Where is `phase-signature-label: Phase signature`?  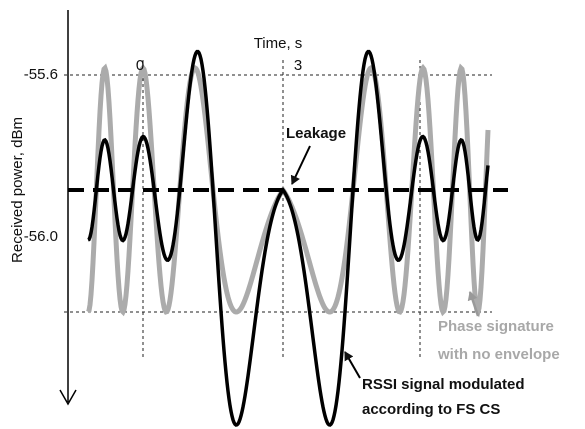 phase-signature-label: Phase signature is located at coordinates (496, 326).